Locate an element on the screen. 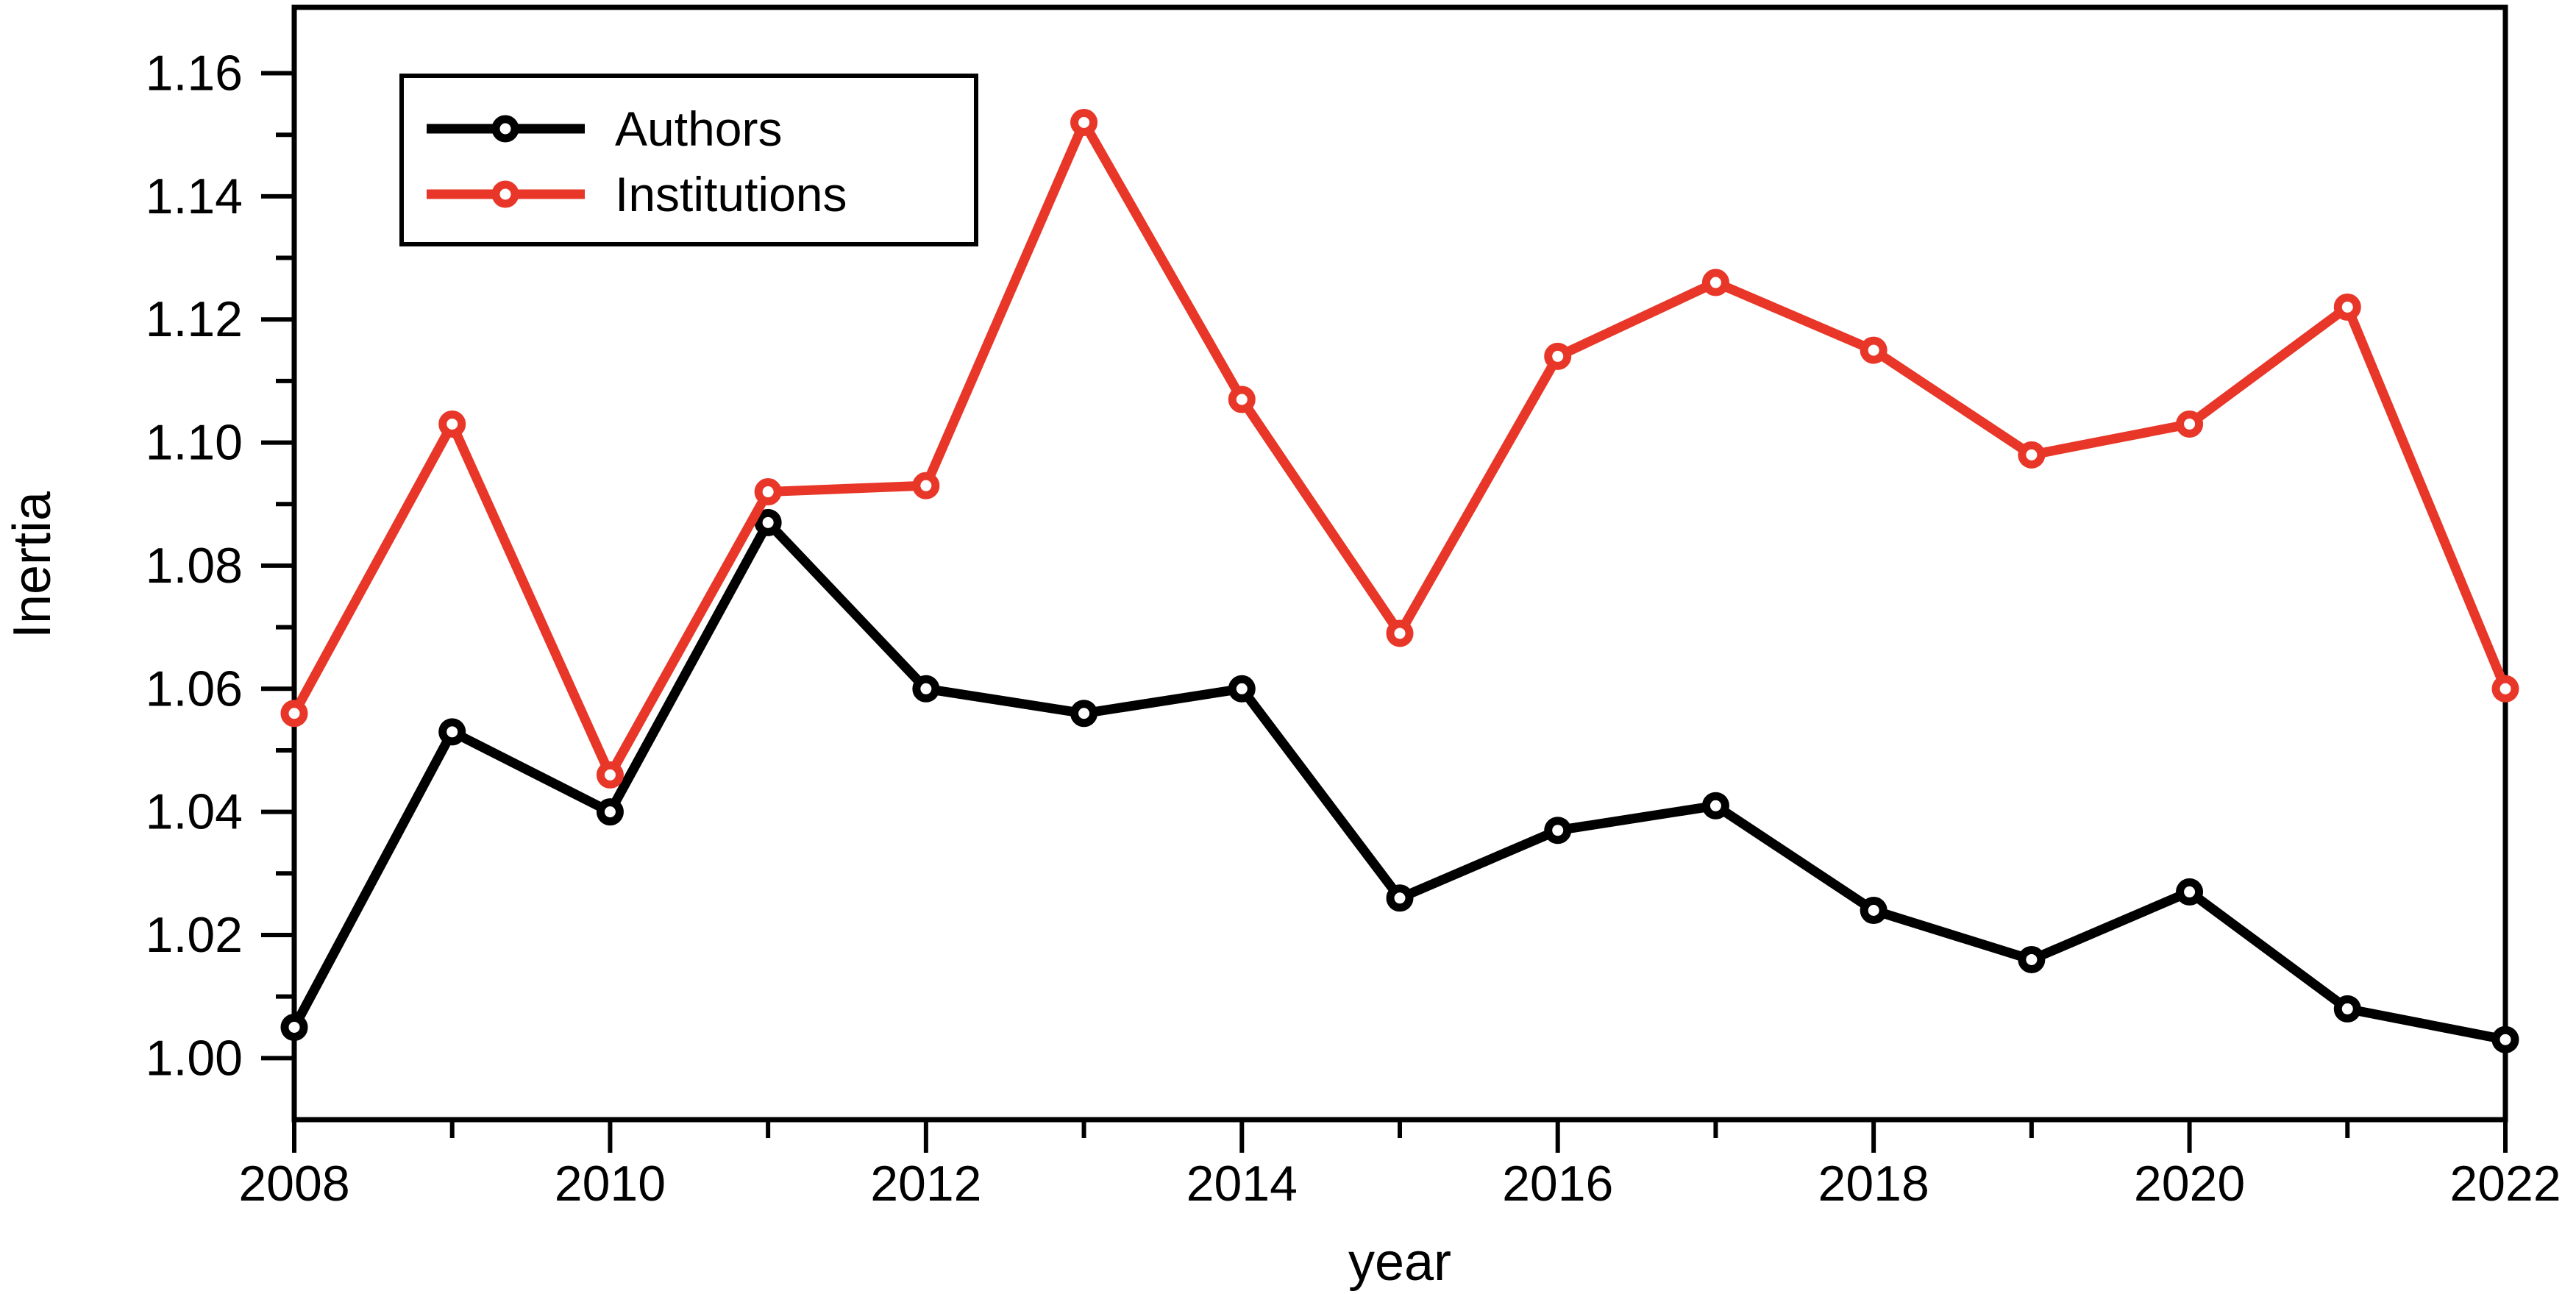 The height and width of the screenshot is (1294, 2576). y-tick-label: 1.04 is located at coordinates (194, 812).